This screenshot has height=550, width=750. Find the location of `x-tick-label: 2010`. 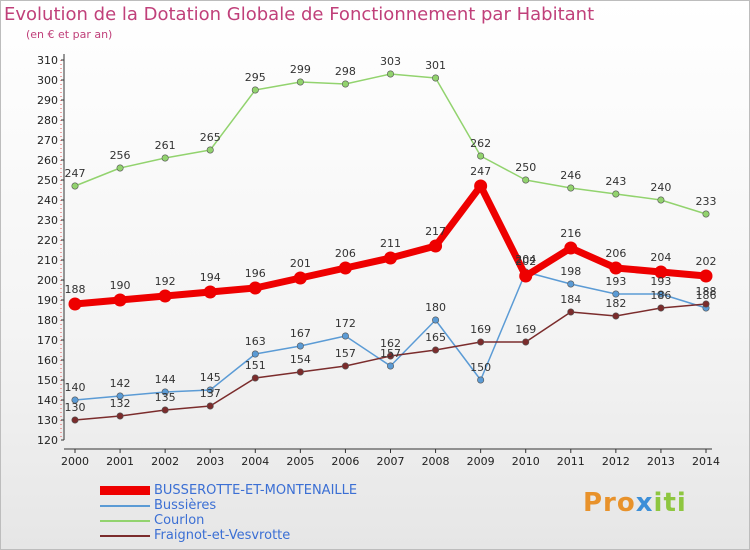

x-tick-label: 2010 is located at coordinates (526, 461).